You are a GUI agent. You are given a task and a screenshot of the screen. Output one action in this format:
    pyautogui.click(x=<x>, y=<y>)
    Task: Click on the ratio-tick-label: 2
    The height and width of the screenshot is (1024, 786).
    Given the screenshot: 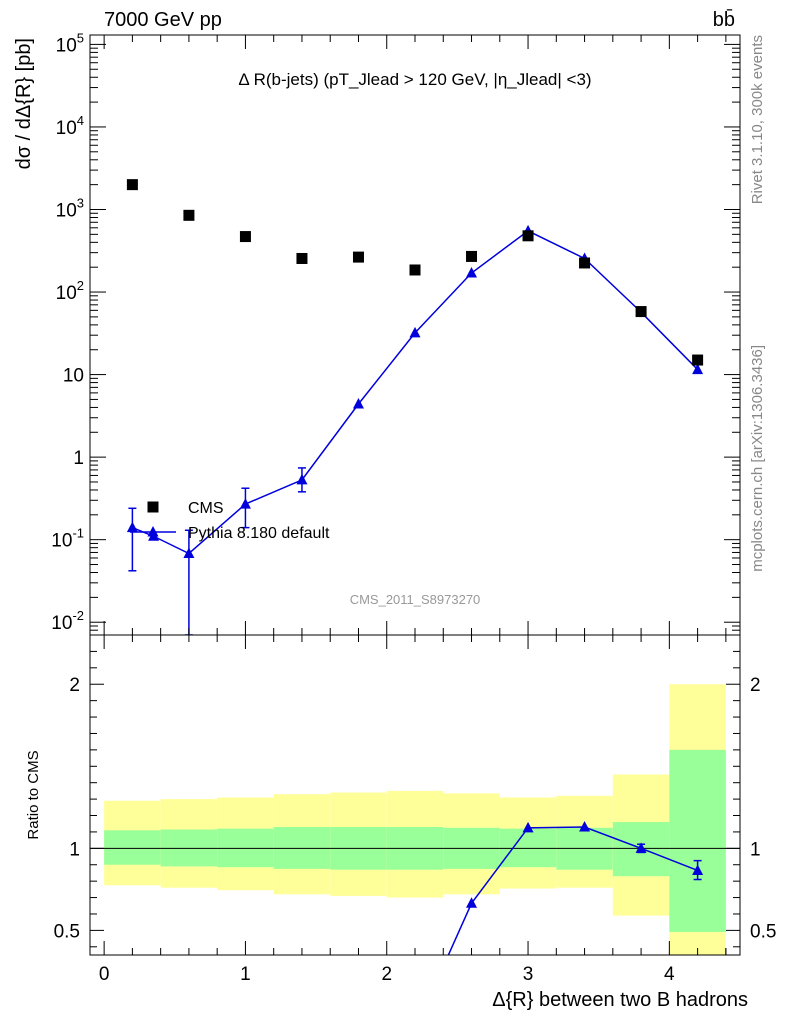 What is the action you would take?
    pyautogui.click(x=74, y=685)
    